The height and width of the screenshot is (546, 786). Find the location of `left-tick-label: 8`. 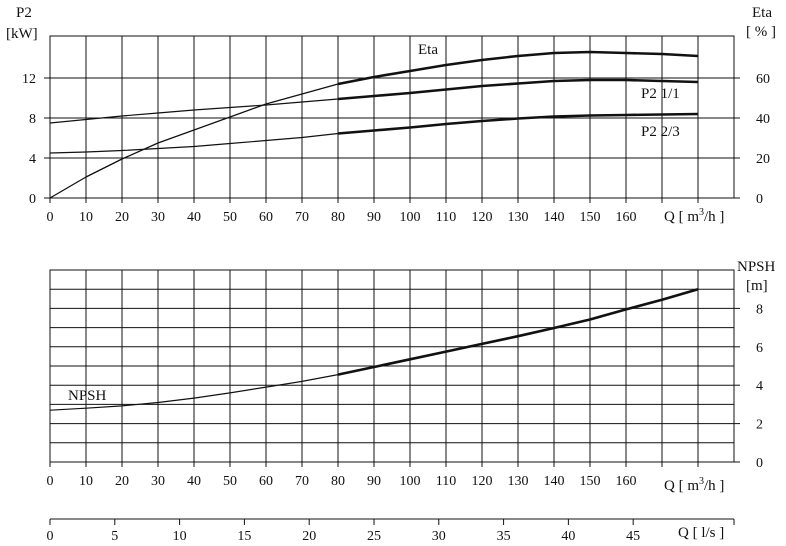

left-tick-label: 8 is located at coordinates (32, 119).